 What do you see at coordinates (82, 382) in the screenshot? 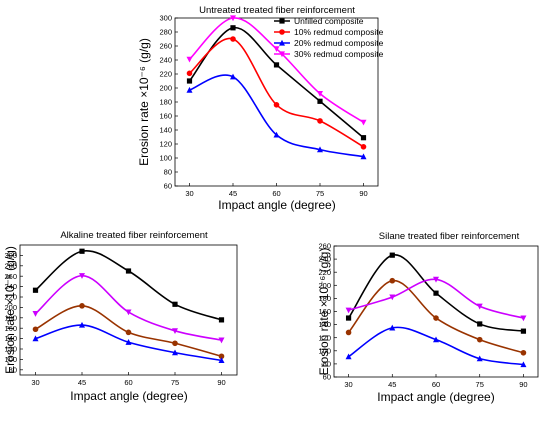
I see `x-tick-label: 45` at bounding box center [82, 382].